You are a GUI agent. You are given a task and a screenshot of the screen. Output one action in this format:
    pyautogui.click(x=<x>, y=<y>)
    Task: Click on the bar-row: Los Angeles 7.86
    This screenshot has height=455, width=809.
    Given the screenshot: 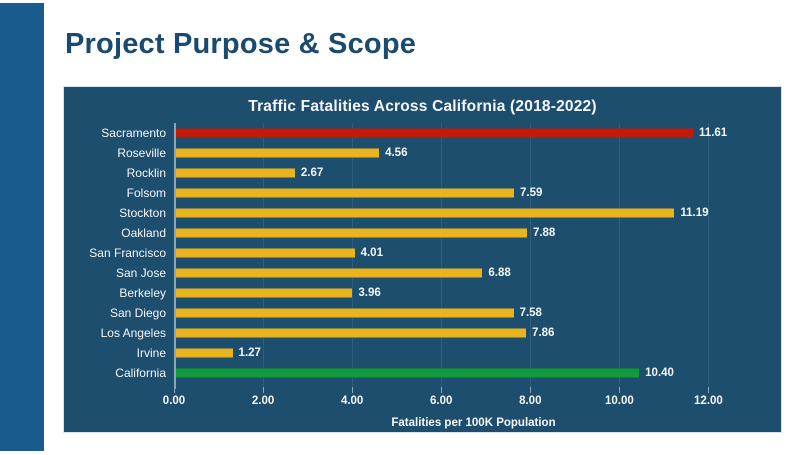 What is the action you would take?
    pyautogui.click(x=437, y=333)
    